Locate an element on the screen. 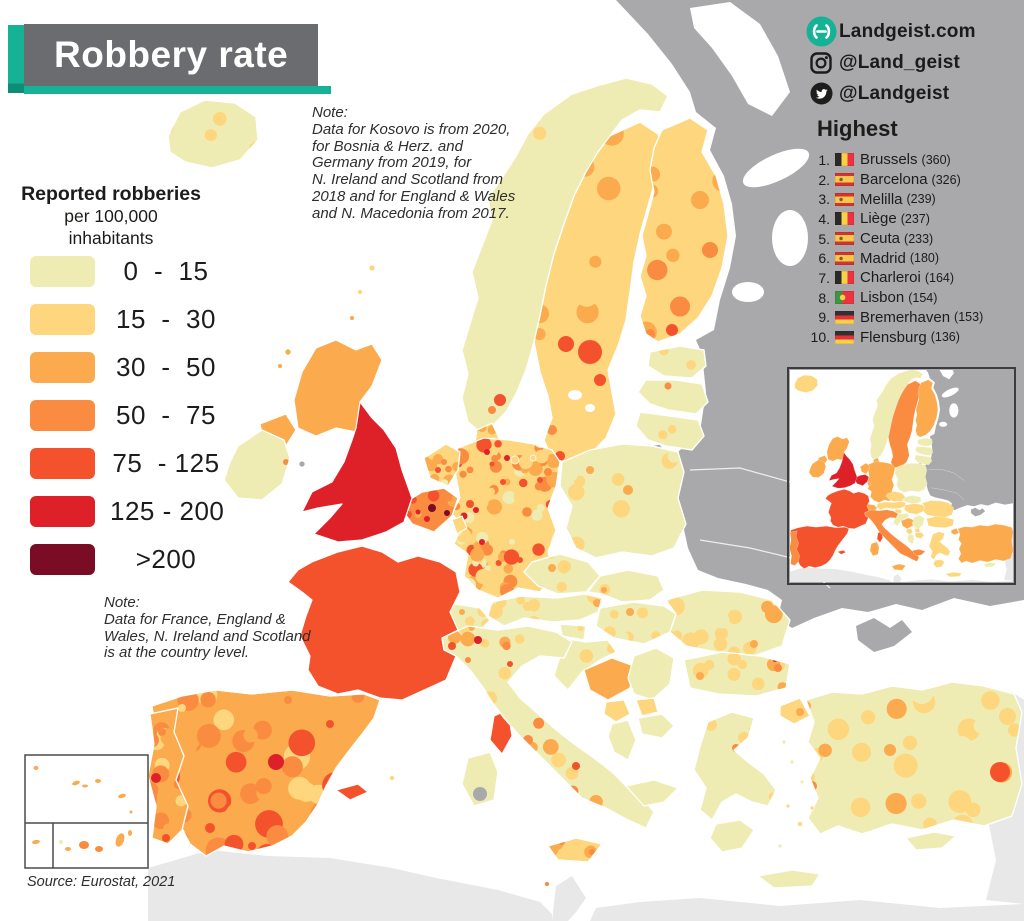 This screenshot has width=1024, height=921. highest-item: 8. Lisbon (154) is located at coordinates (915, 298).